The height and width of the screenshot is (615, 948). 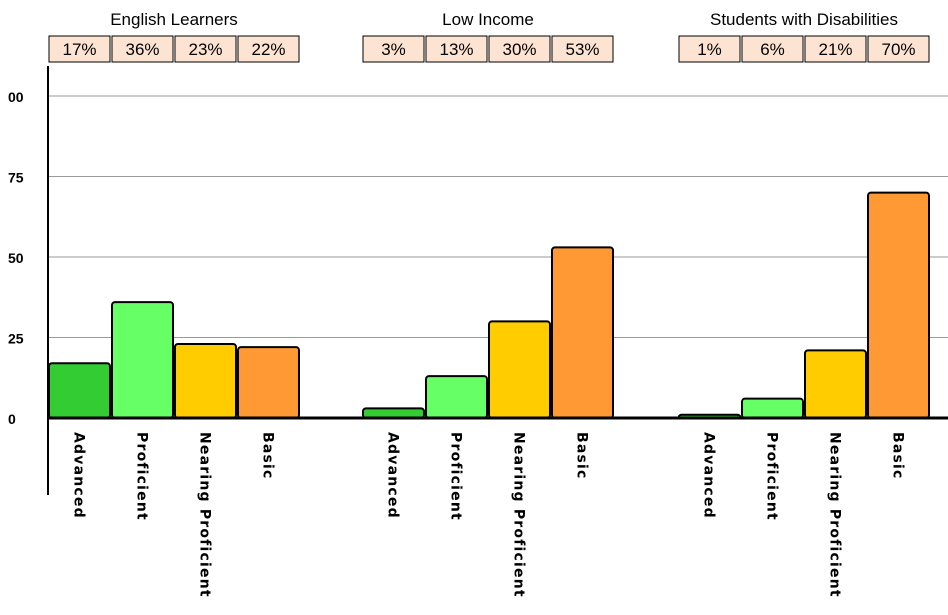 I want to click on percent-label: 23%, so click(x=205, y=49).